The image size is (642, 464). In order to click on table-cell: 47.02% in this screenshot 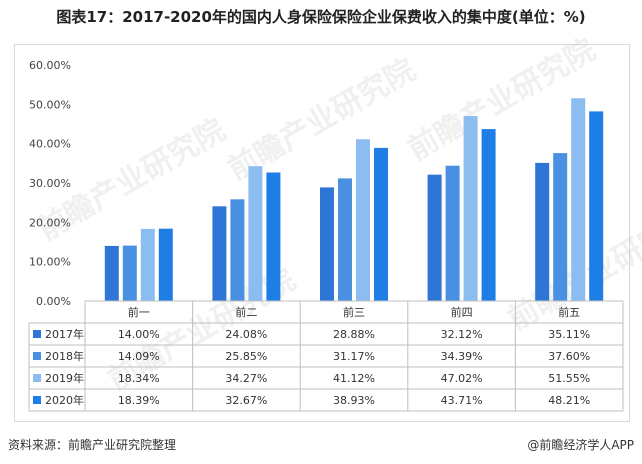, I will do `click(462, 378)`.